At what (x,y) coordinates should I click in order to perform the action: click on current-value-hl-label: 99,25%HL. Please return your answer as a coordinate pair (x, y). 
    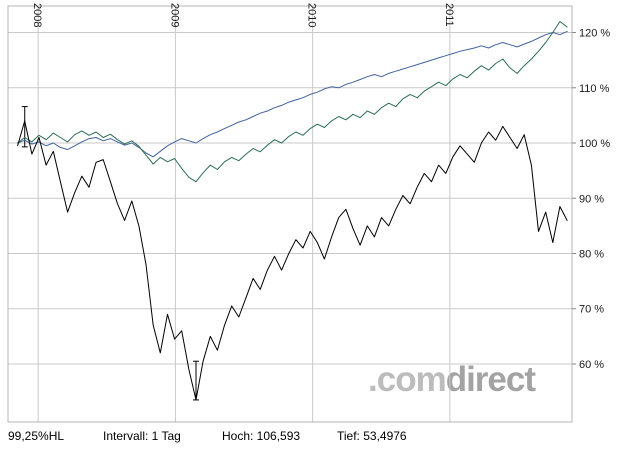
    Looking at the image, I should click on (36, 436).